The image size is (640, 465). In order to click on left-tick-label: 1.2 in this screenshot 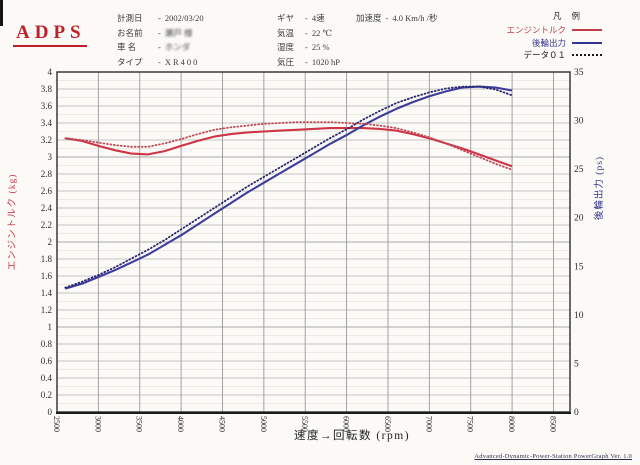, I will do `click(46, 310)`.